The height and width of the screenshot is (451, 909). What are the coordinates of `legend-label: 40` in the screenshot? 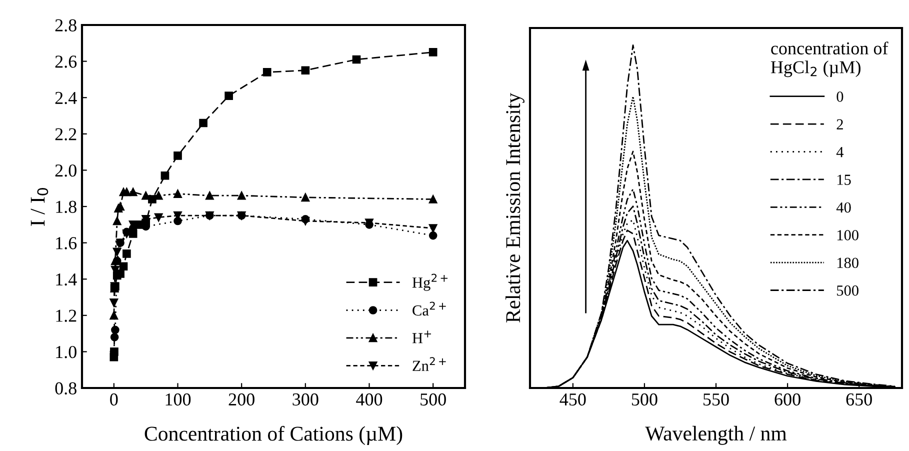 It's located at (843, 207).